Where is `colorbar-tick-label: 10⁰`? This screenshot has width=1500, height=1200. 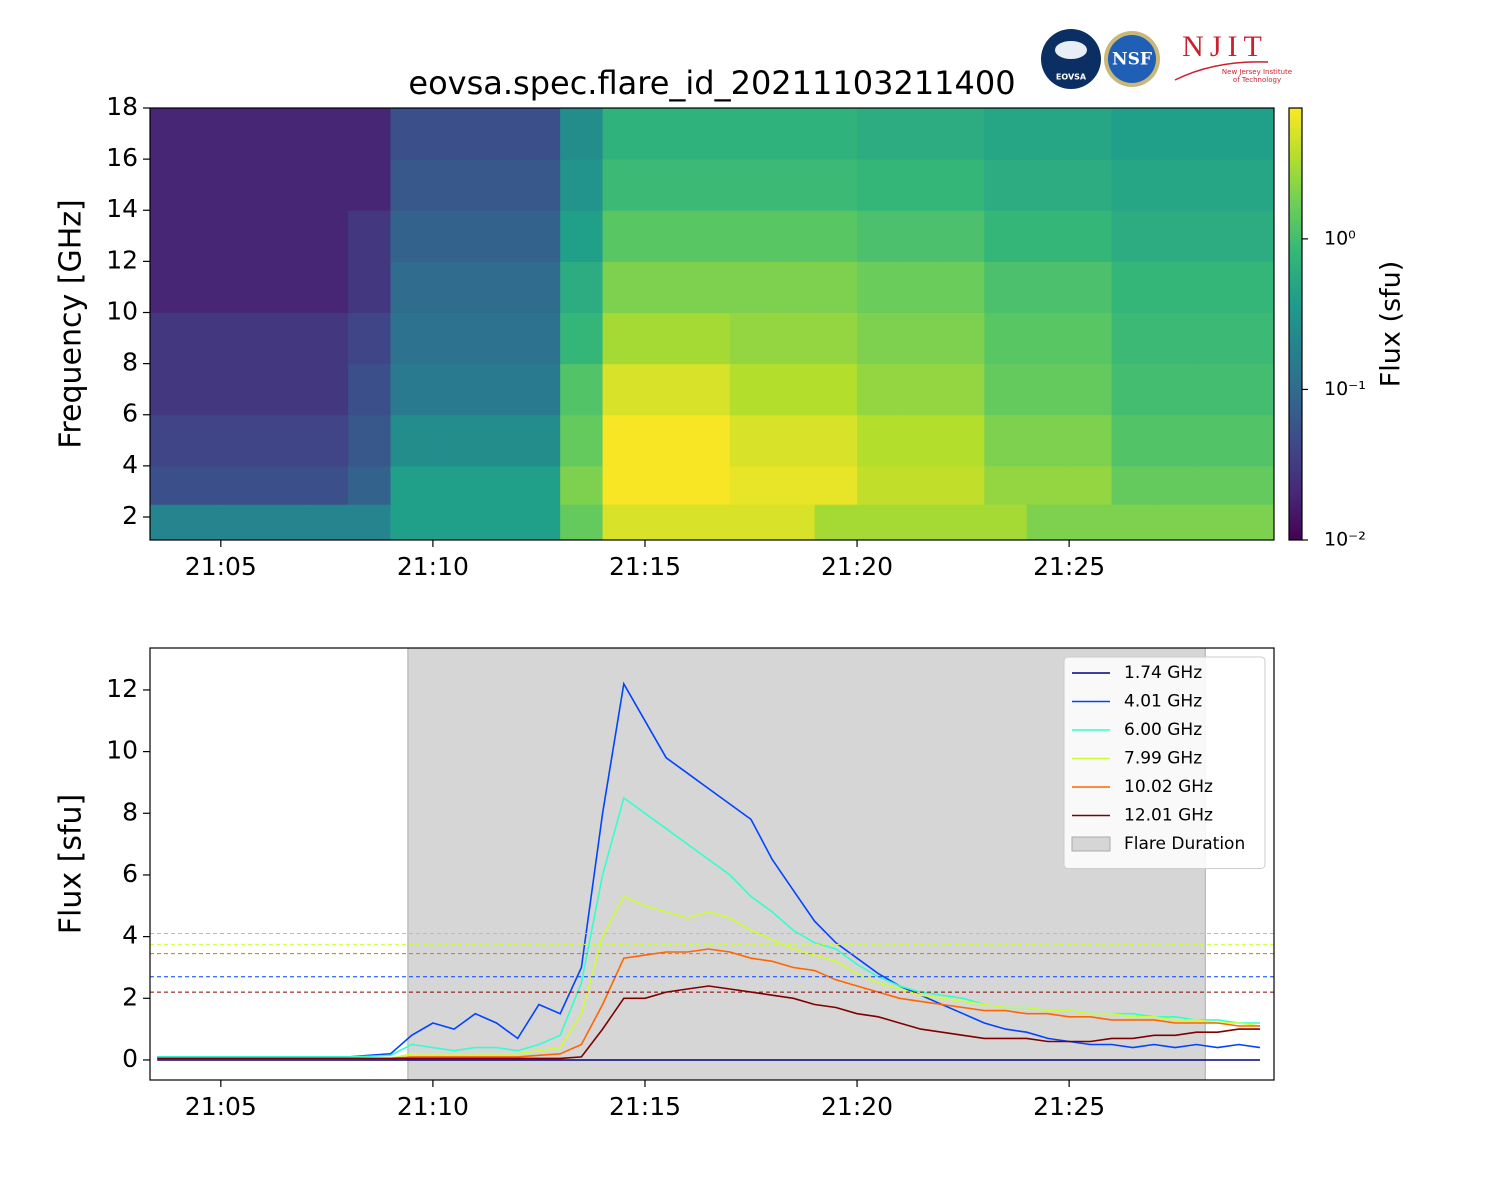
colorbar-tick-label: 10⁰ is located at coordinates (1340, 238).